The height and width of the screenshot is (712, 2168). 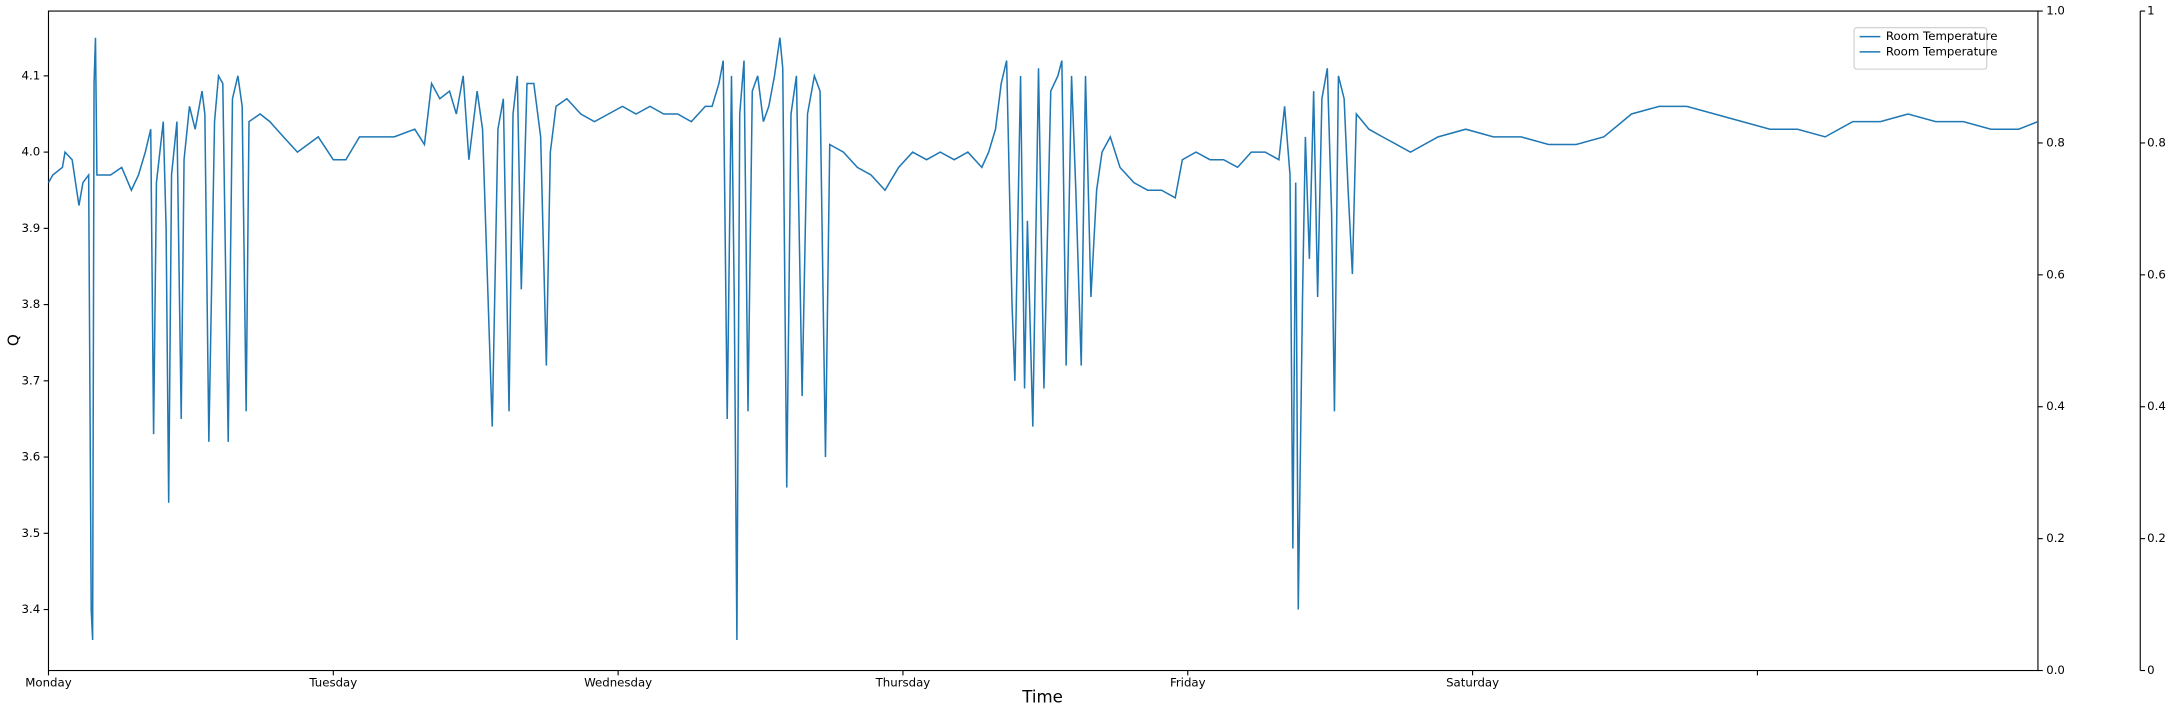 What do you see at coordinates (618, 682) in the screenshot?
I see `x-tick-label: Wednesday` at bounding box center [618, 682].